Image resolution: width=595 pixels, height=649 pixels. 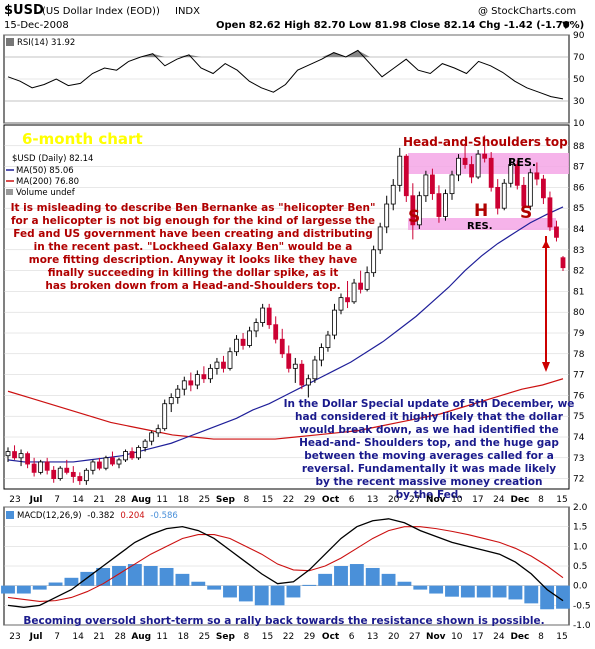 What do you see at coordinates (578, 168) in the screenshot?
I see `price-tick-label: 87` at bounding box center [578, 168].